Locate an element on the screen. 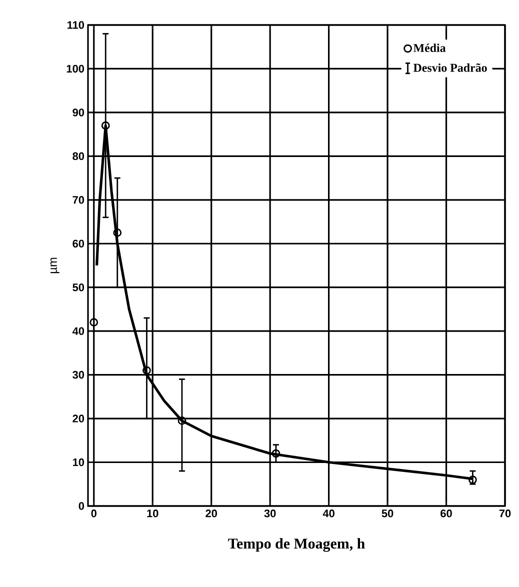 This screenshot has height=587, width=519. x-tick-label: 60 is located at coordinates (446, 514).